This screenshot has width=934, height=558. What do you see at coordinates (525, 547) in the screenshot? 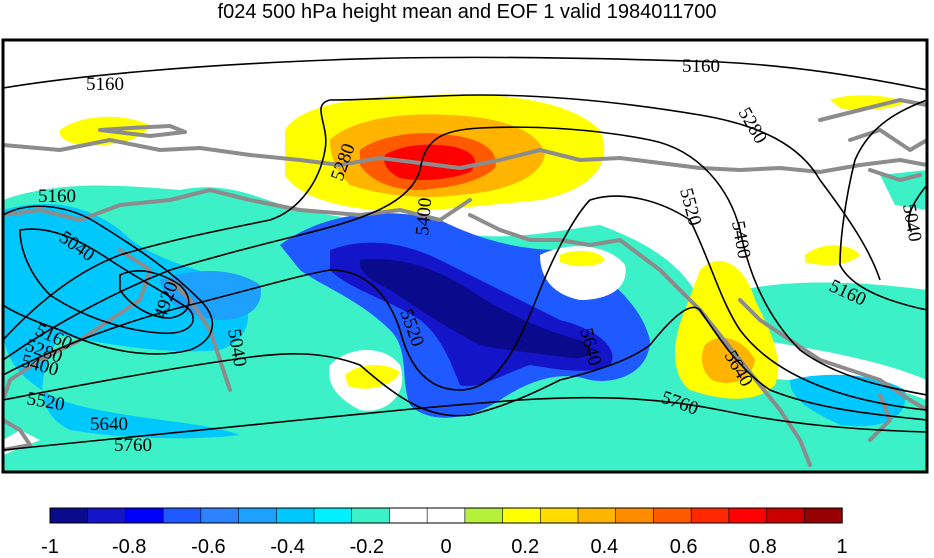
I see `colorbar-tick-label: 0.2` at bounding box center [525, 547].